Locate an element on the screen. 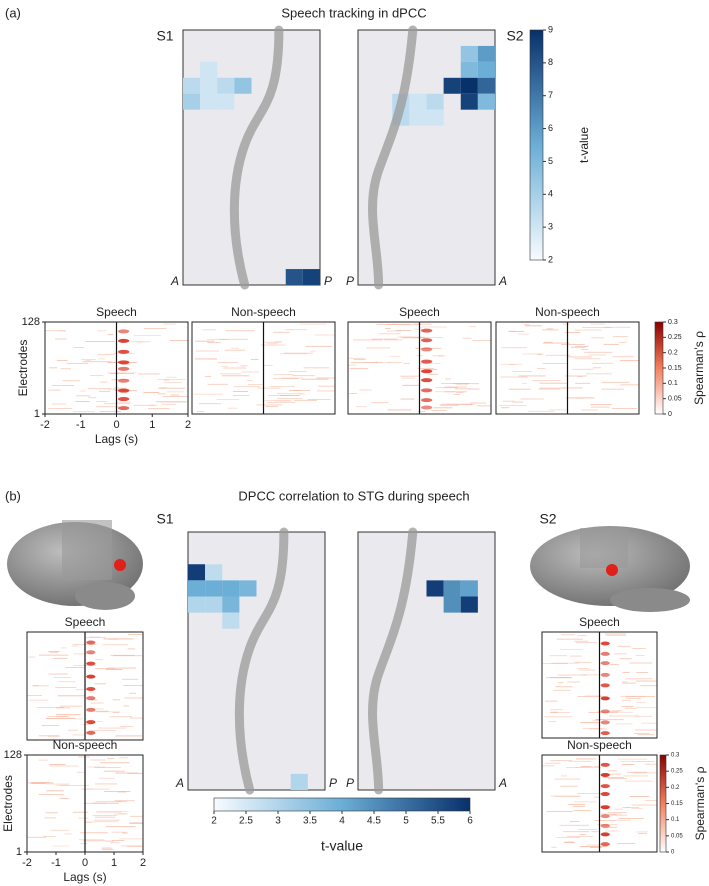  x-tick-label: 0 is located at coordinates (116, 425).